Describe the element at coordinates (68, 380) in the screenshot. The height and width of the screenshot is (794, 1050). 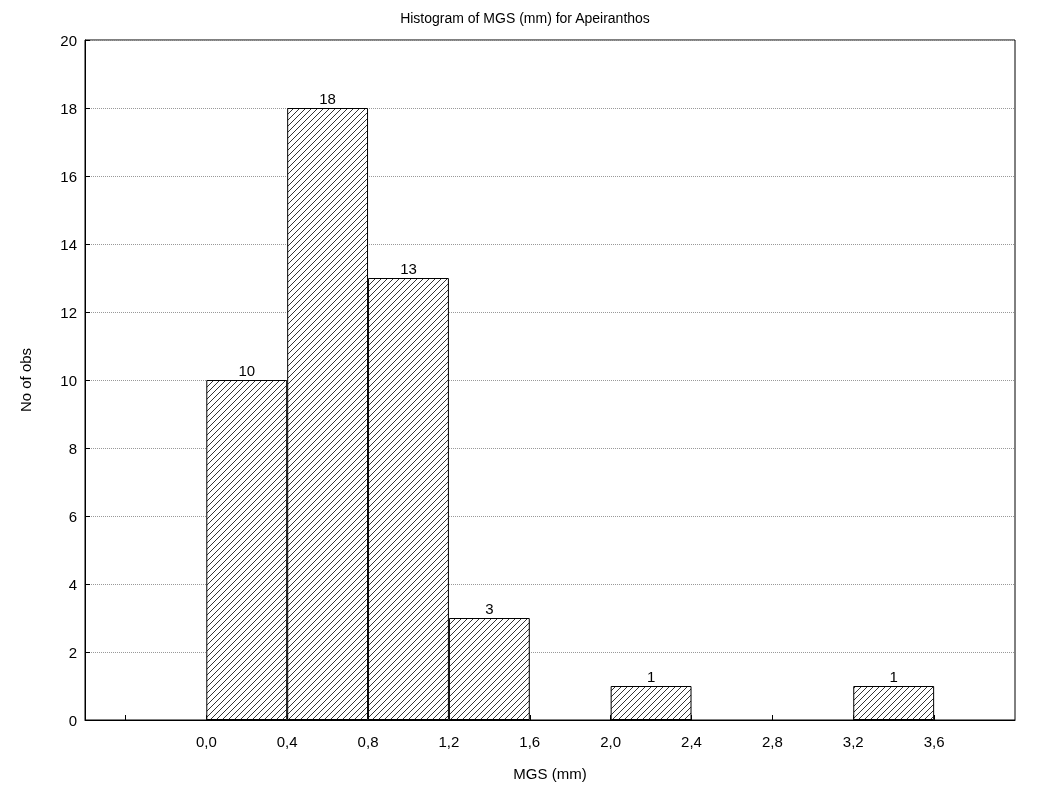
I see `y-tick-label: 10` at that location.